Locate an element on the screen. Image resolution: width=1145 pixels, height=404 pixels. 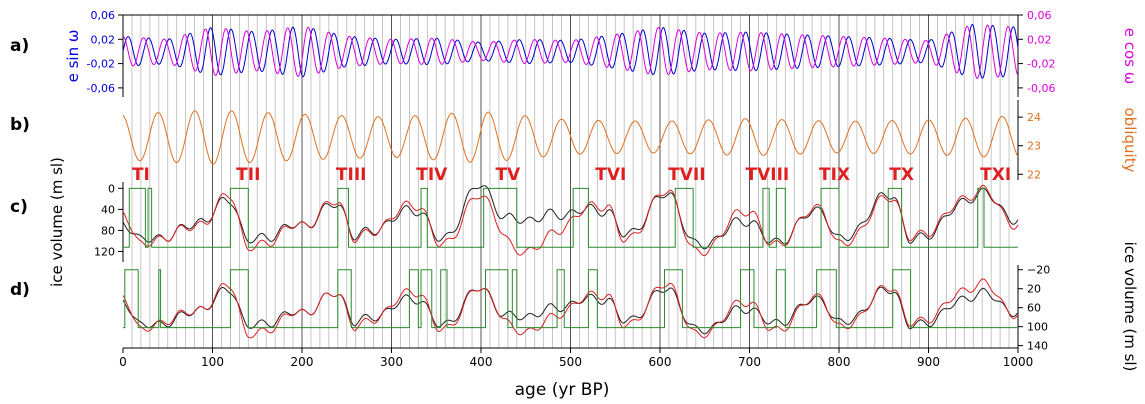
right-axis-label: ice volume (m sl) is located at coordinates (1130, 307).